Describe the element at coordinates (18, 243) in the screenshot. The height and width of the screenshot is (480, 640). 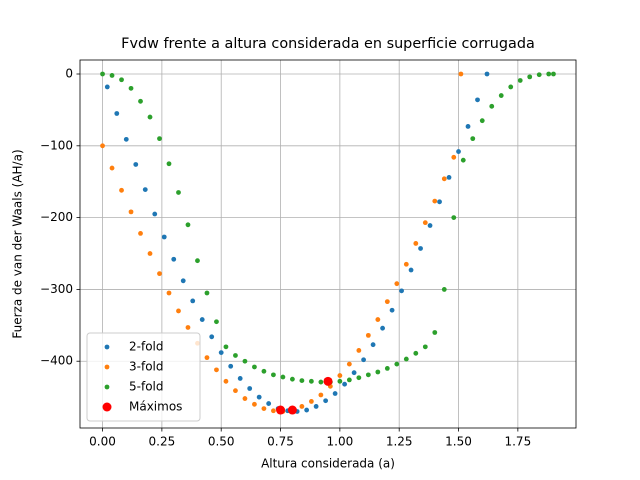
I see `y-axis-label: Fuerza de van der Waals (AH/a)` at that location.